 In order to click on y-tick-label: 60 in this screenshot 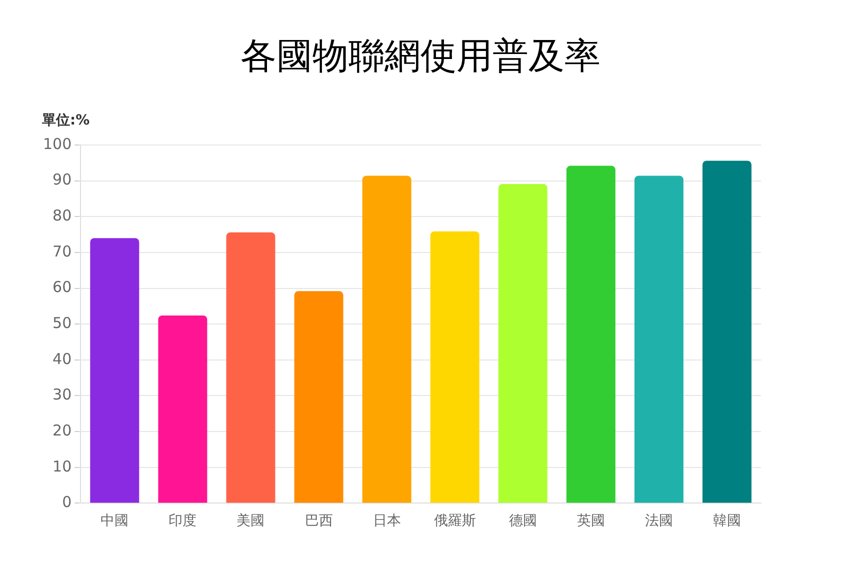, I will do `click(62, 287)`.